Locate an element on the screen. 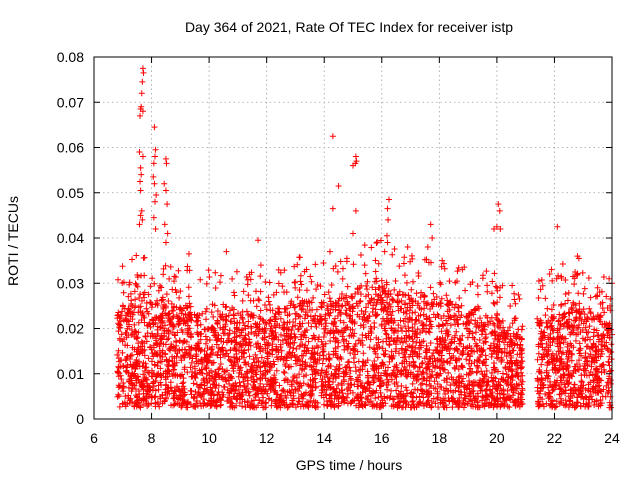 The height and width of the screenshot is (480, 640). x-tick-label: 16 is located at coordinates (382, 438).